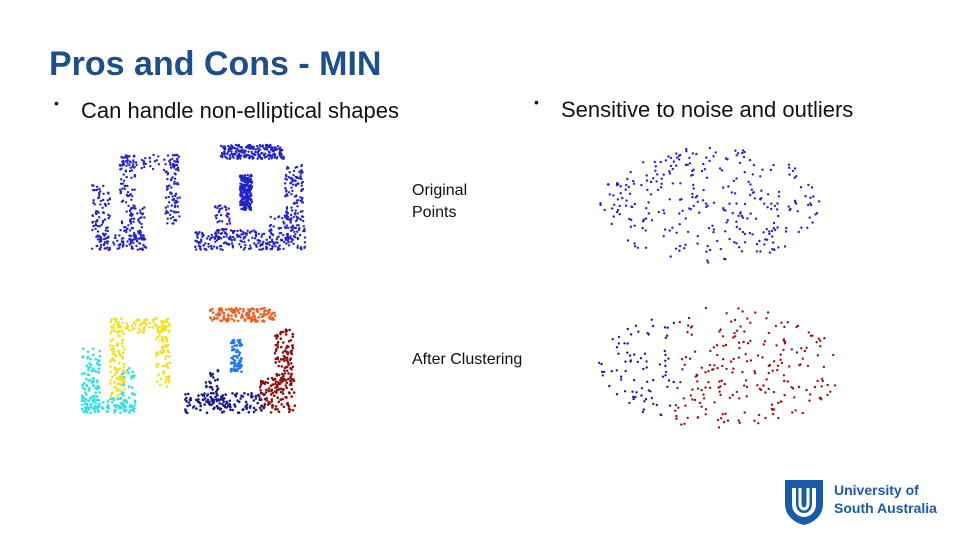 Image resolution: width=960 pixels, height=540 pixels. I want to click on clustered-shapes-plot, so click(188, 360).